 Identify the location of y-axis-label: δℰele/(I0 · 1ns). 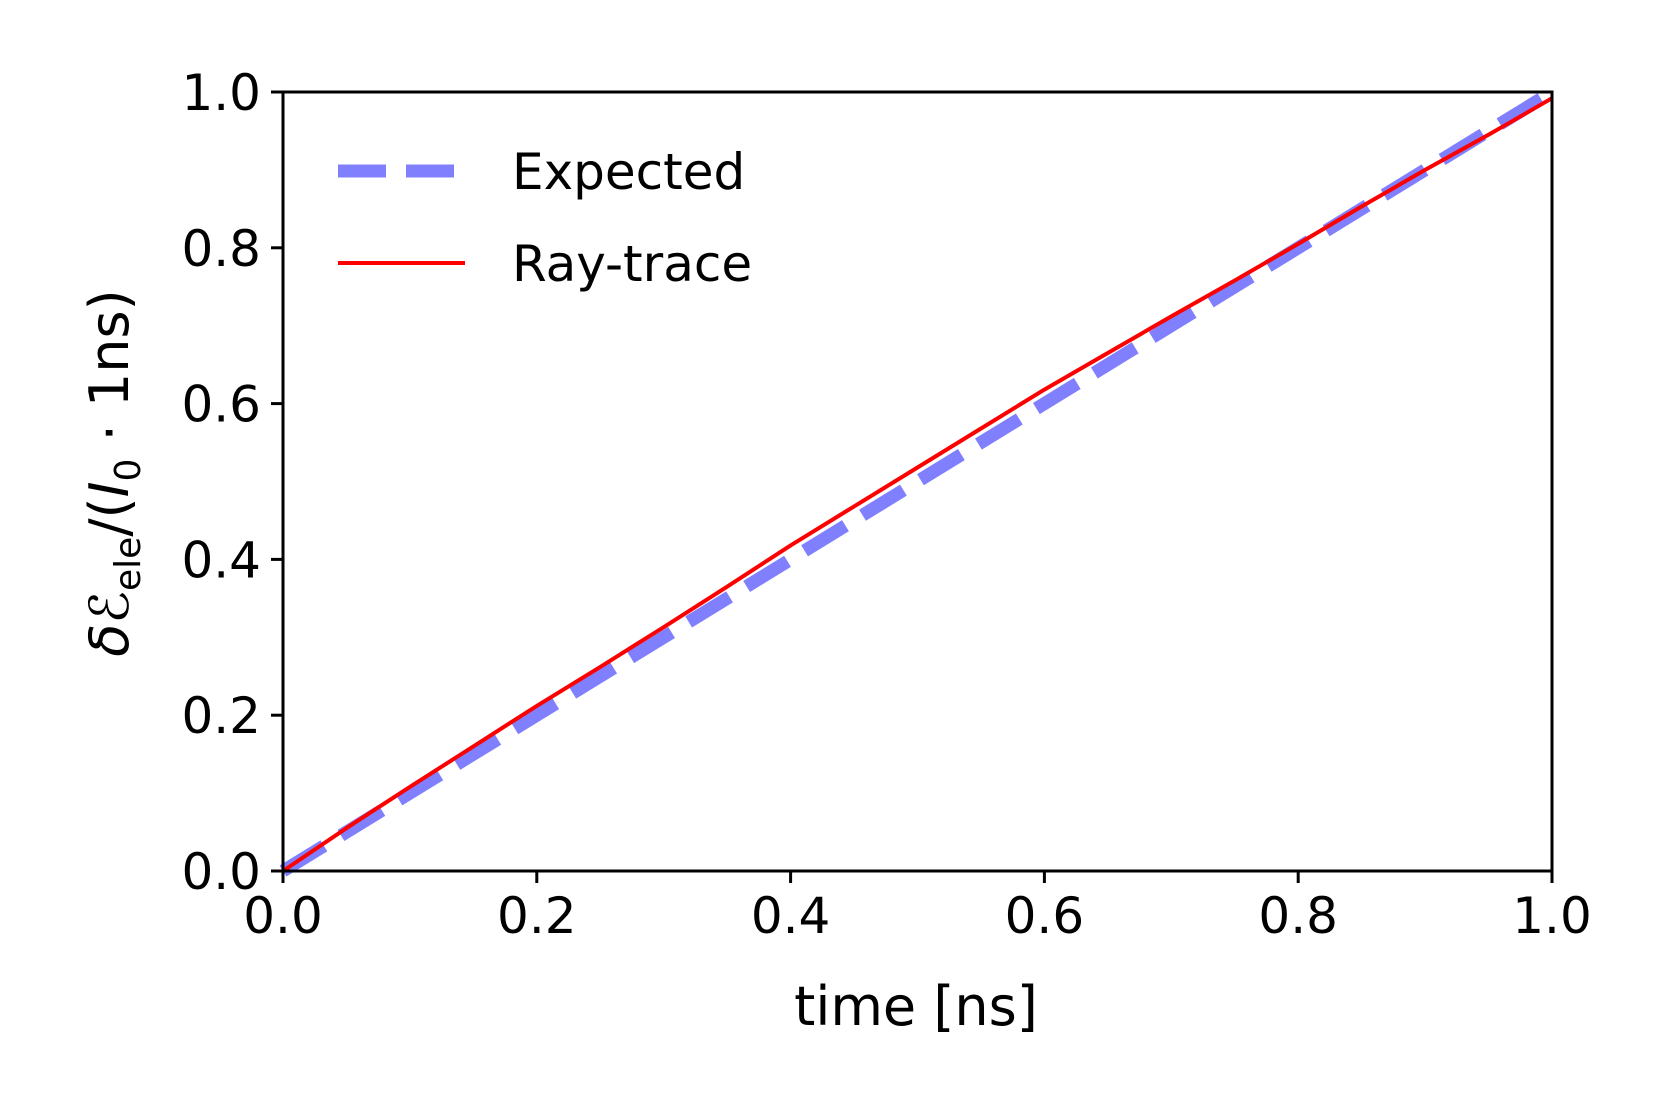
(113, 472).